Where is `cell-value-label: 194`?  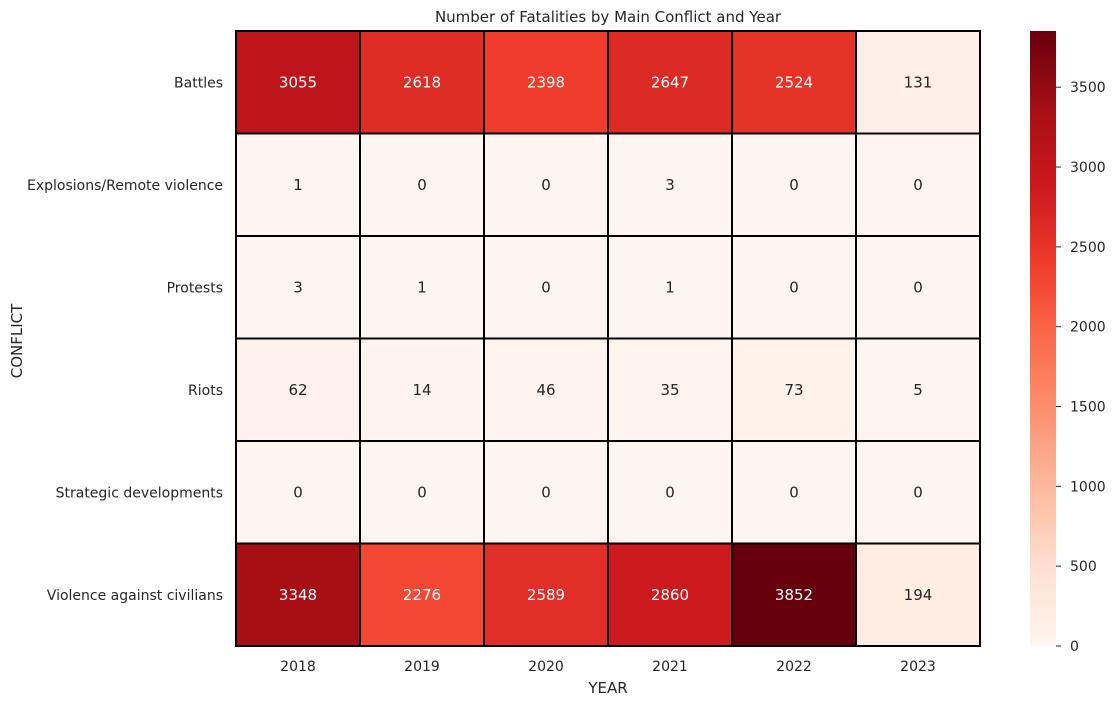 cell-value-label: 194 is located at coordinates (918, 595).